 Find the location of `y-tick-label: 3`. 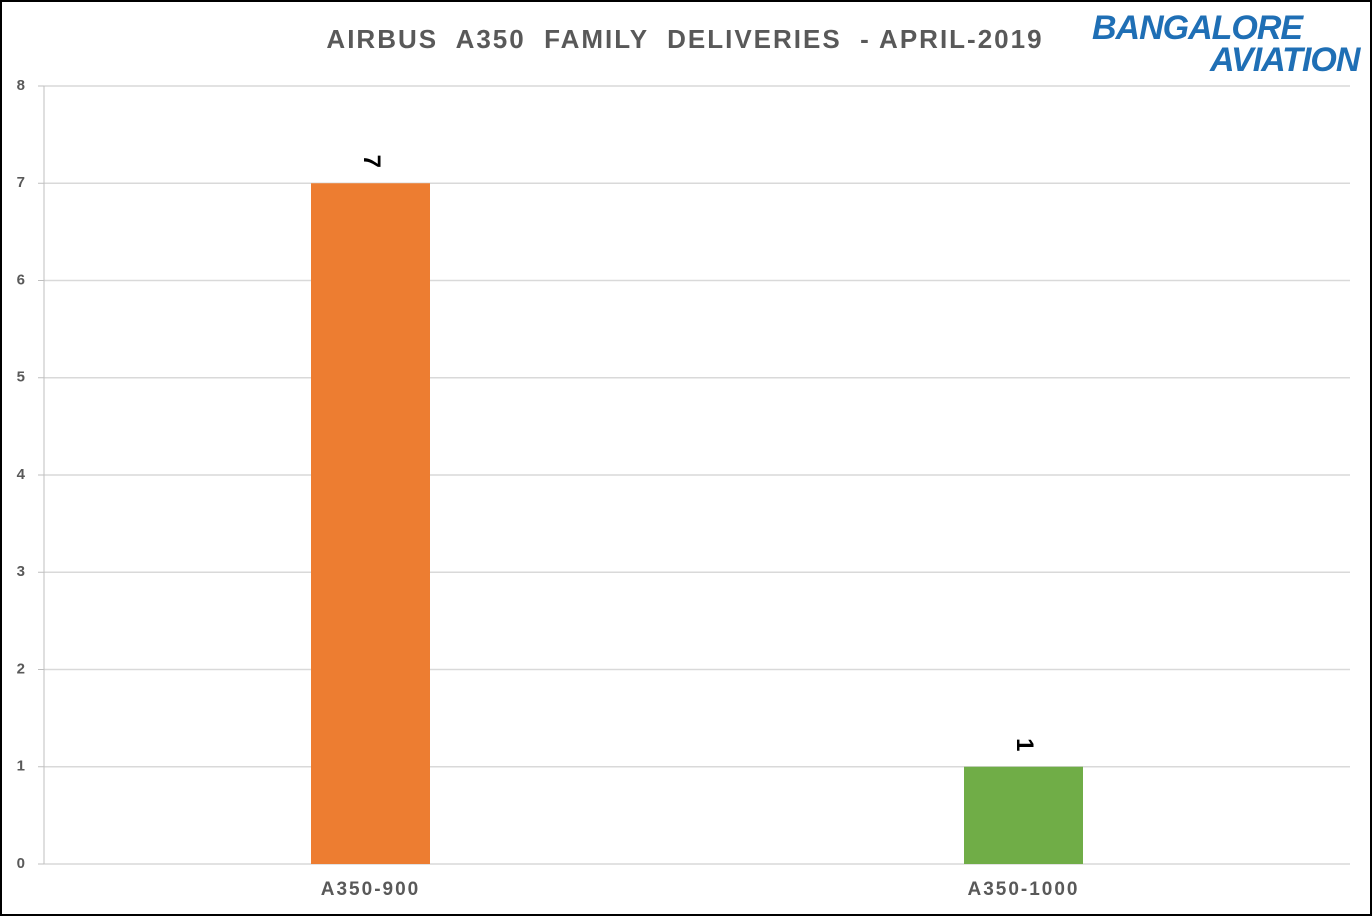

y-tick-label: 3 is located at coordinates (21, 571).